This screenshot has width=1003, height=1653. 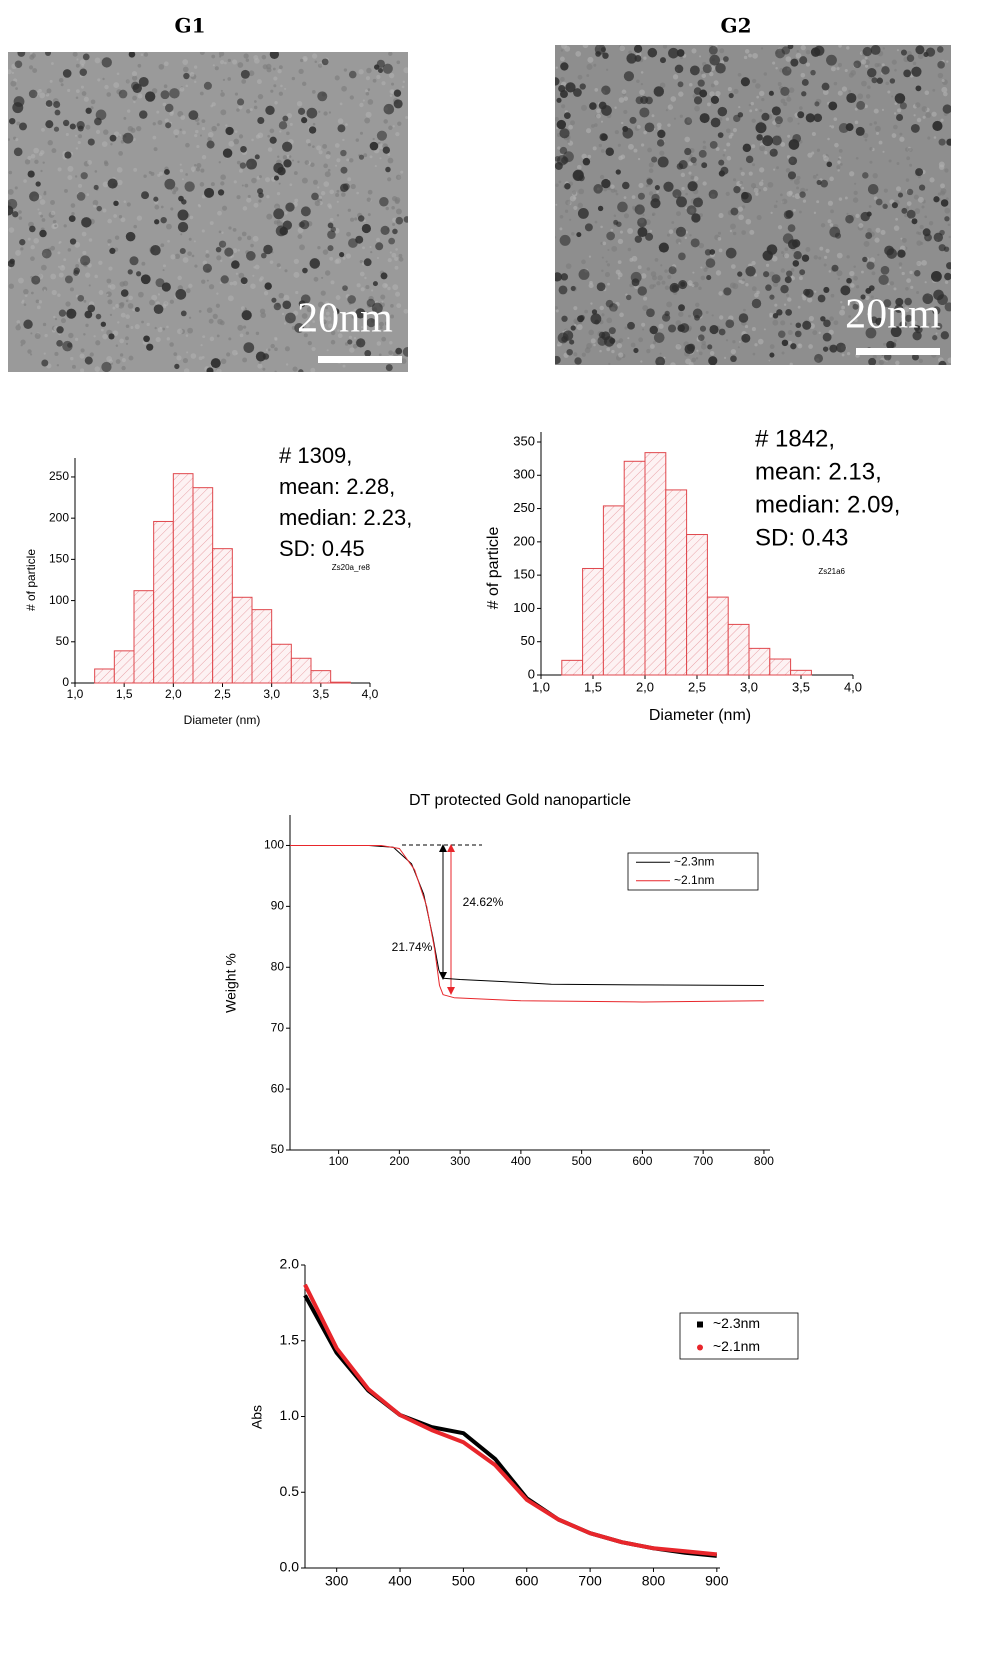 What do you see at coordinates (290, 1339) in the screenshot?
I see `y-tick-label: 1.5` at bounding box center [290, 1339].